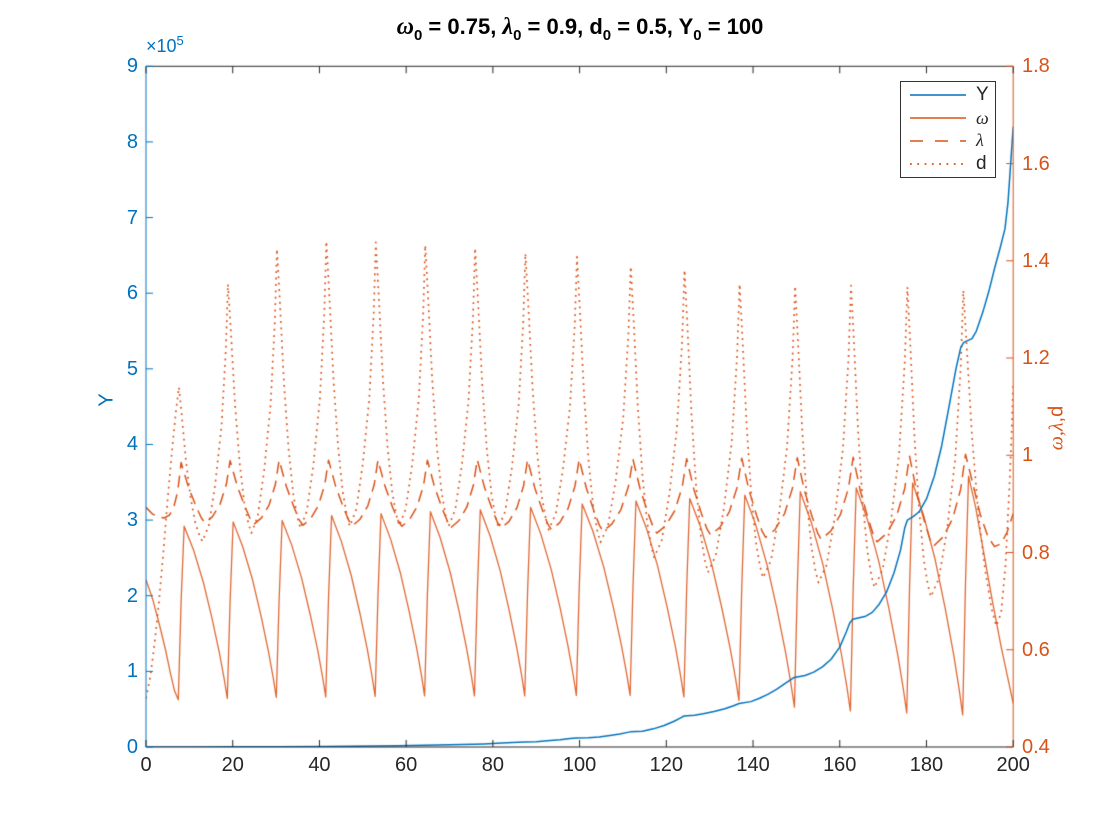 The height and width of the screenshot is (840, 1120). What do you see at coordinates (645, 26) in the screenshot?
I see `title-segment: = 0.5,` at bounding box center [645, 26].